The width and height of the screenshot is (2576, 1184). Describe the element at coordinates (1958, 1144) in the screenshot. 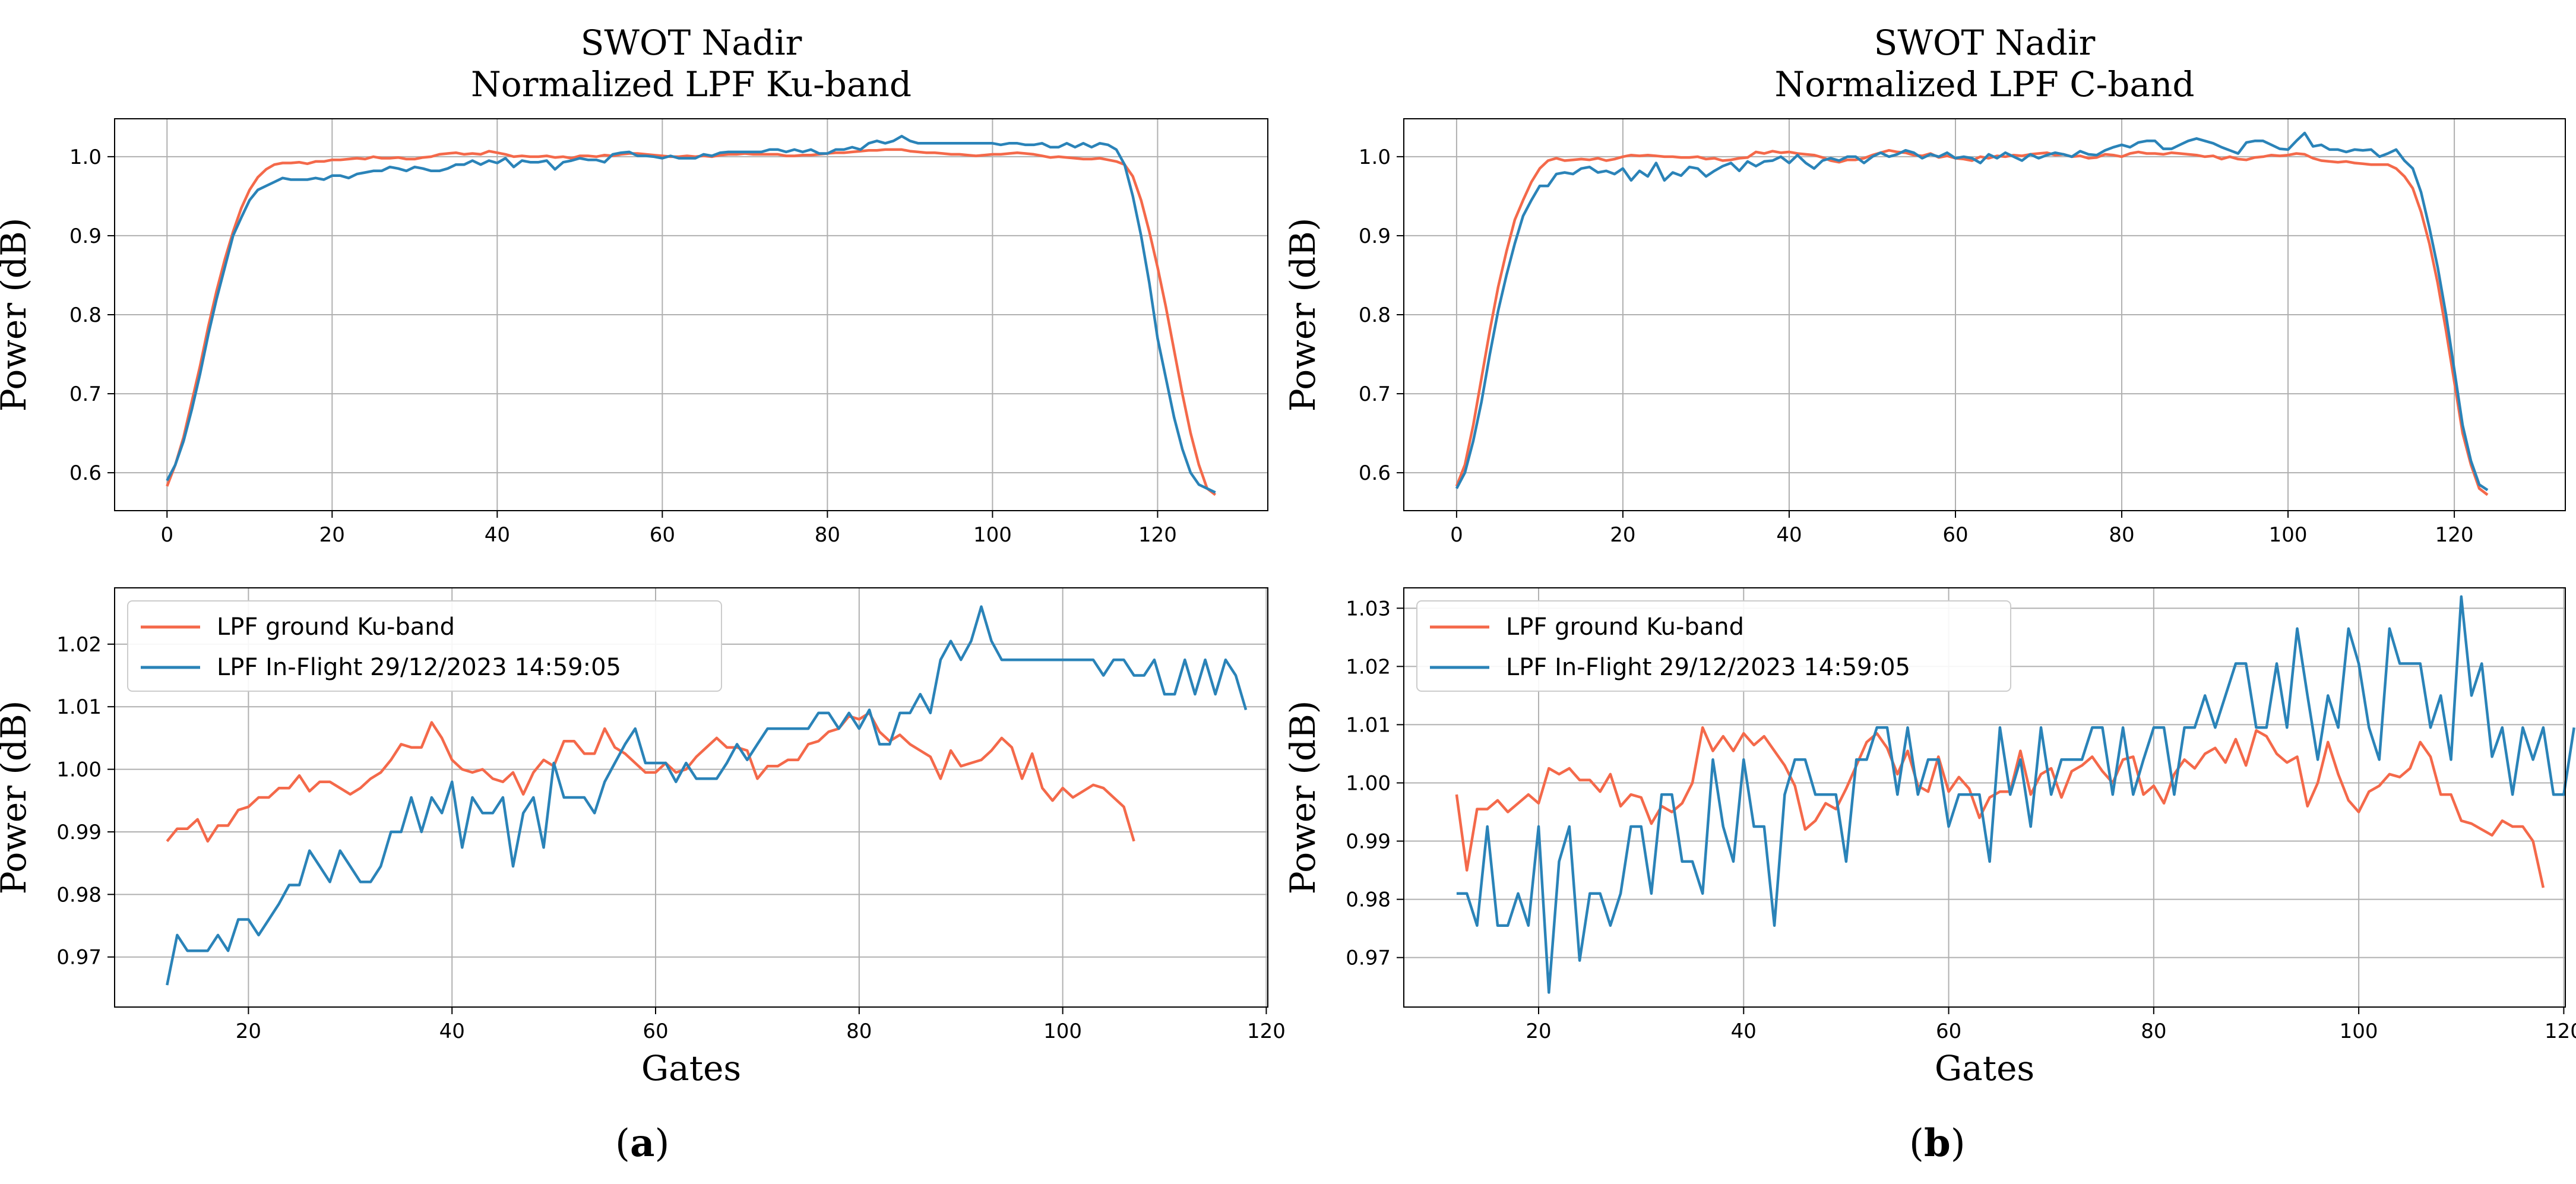

I see `panel-label-b-close: )` at that location.